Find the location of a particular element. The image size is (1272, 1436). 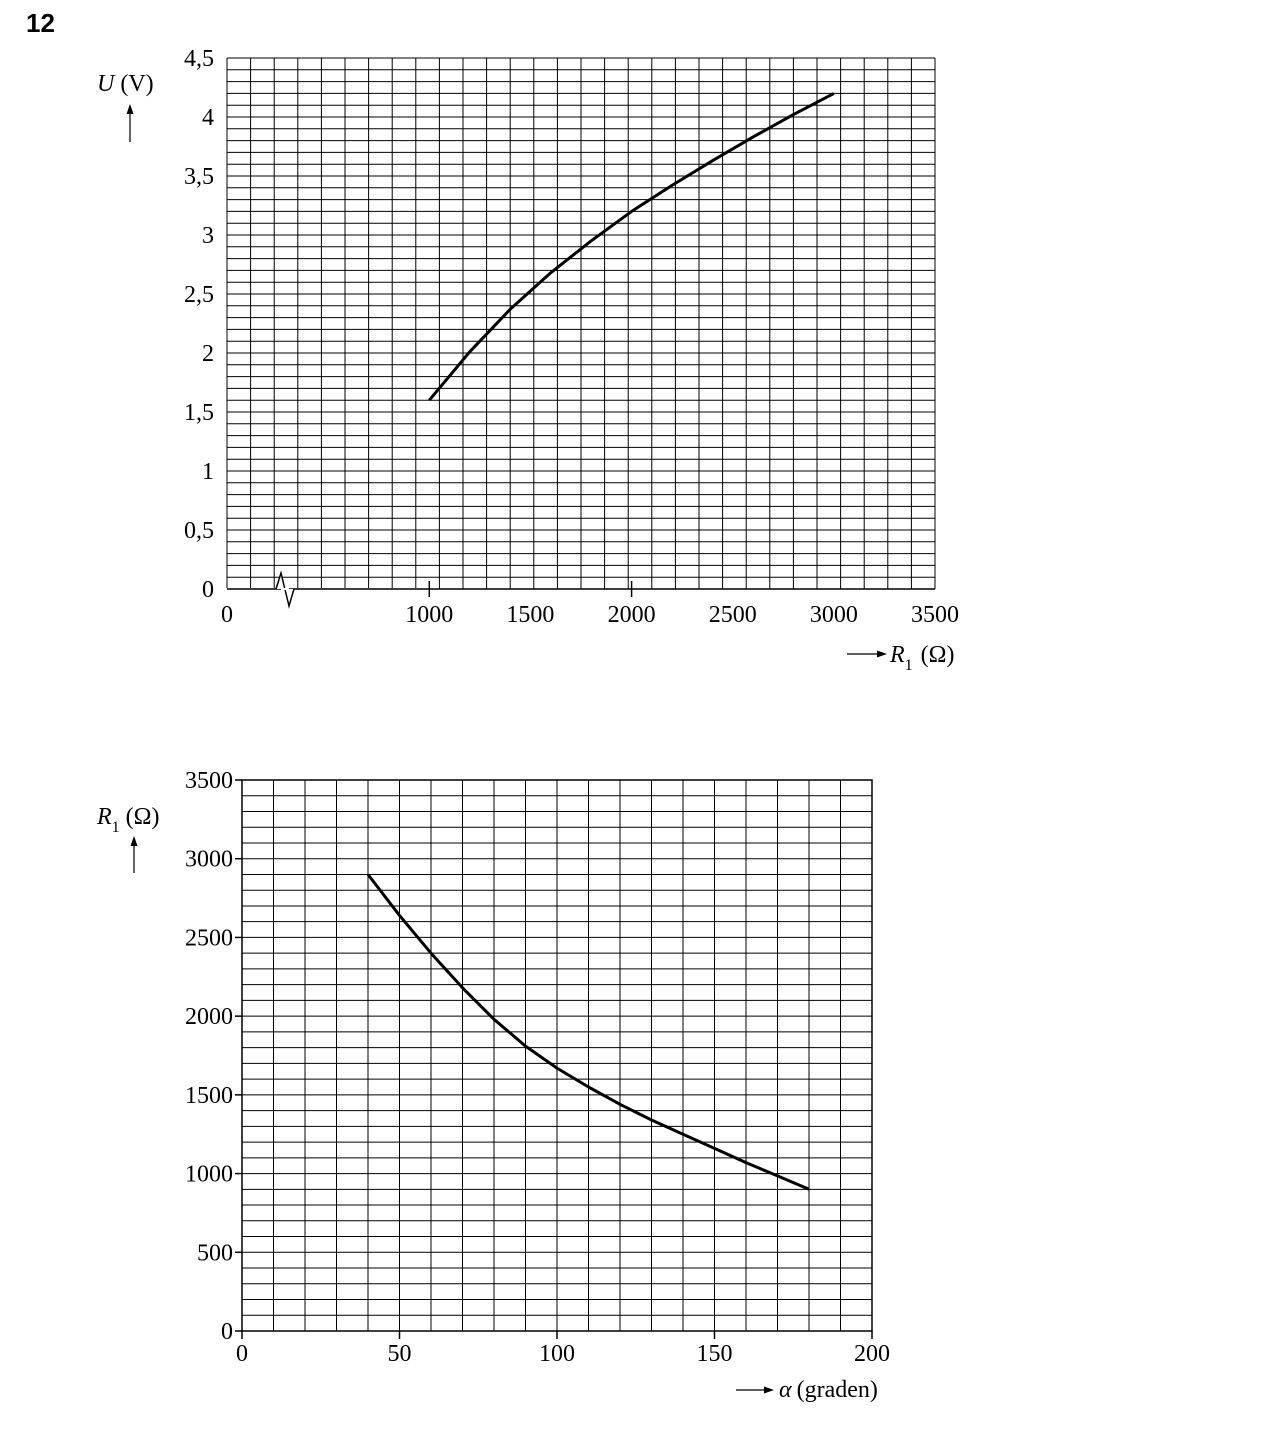

chart1-y-axis-symbol: U is located at coordinates (106, 84).